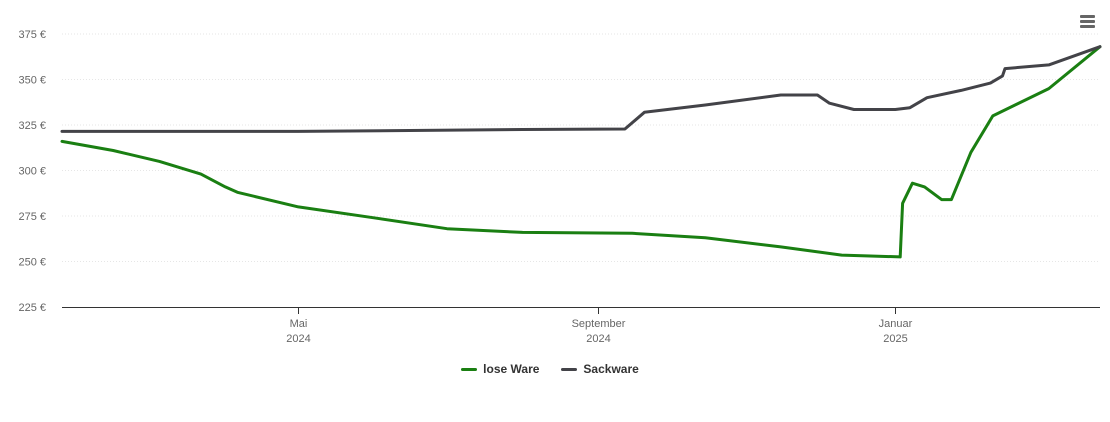  What do you see at coordinates (550, 369) in the screenshot?
I see `chart-legend: lose Ware Sackware` at bounding box center [550, 369].